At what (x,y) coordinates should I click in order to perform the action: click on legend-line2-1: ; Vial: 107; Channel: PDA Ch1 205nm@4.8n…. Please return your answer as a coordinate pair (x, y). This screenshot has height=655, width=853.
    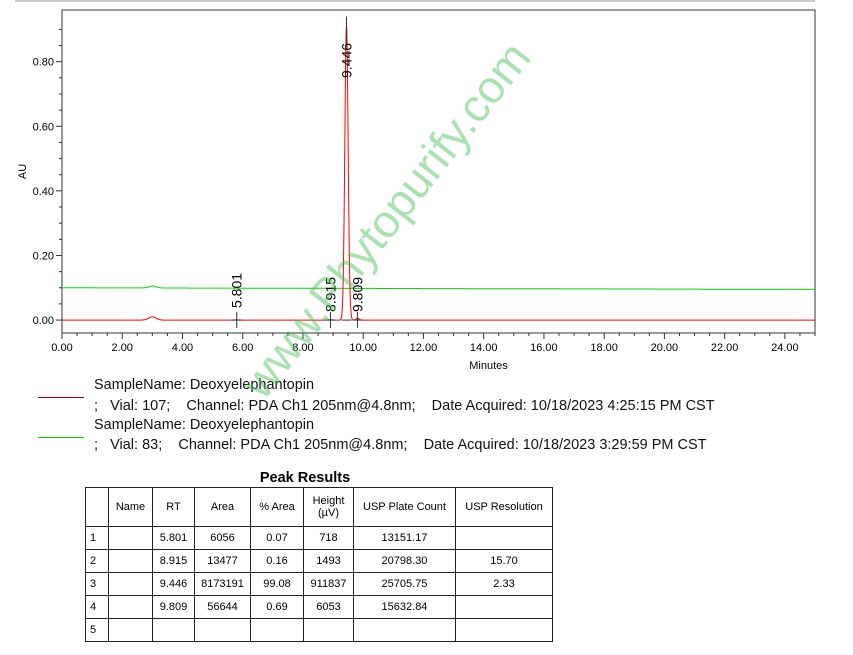
    Looking at the image, I should click on (404, 406).